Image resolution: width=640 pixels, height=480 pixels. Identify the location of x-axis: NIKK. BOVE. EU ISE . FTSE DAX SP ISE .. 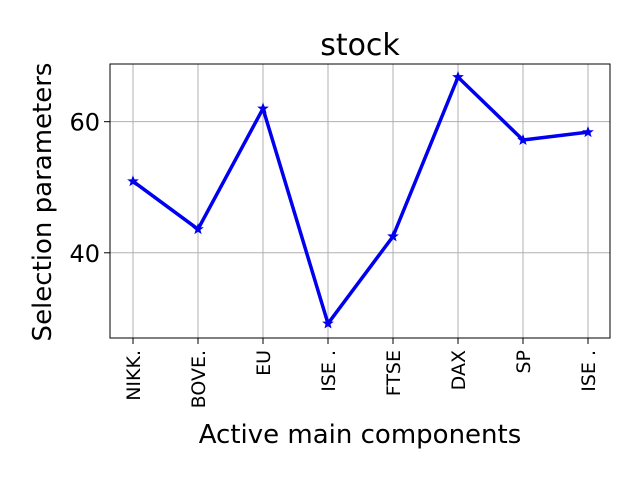
(361, 373).